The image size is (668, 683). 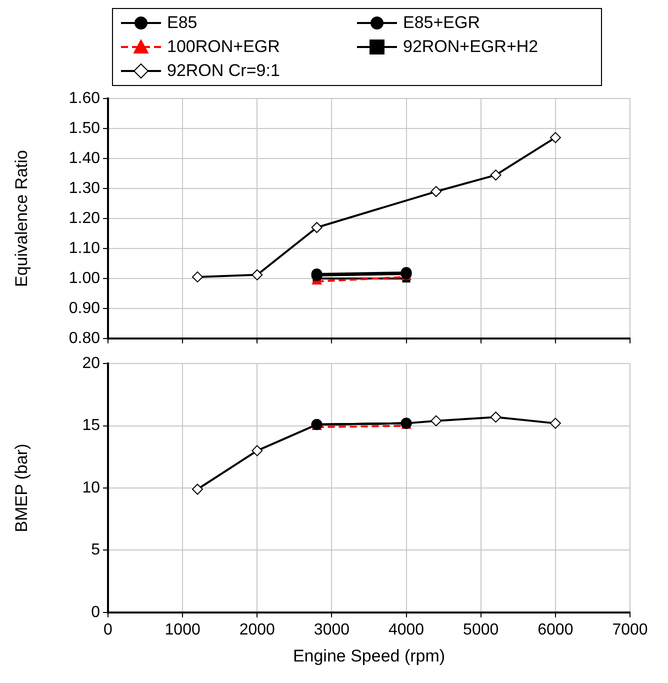 What do you see at coordinates (95, 612) in the screenshot?
I see `y-tick-label: 0` at bounding box center [95, 612].